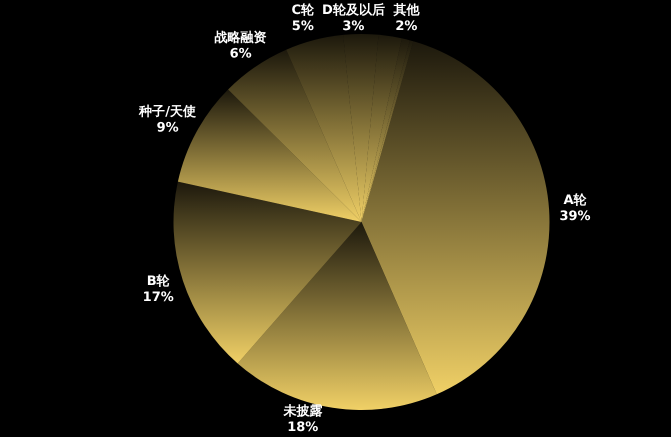  Describe the element at coordinates (240, 38) in the screenshot. I see `slice-label: 战略融资` at that location.